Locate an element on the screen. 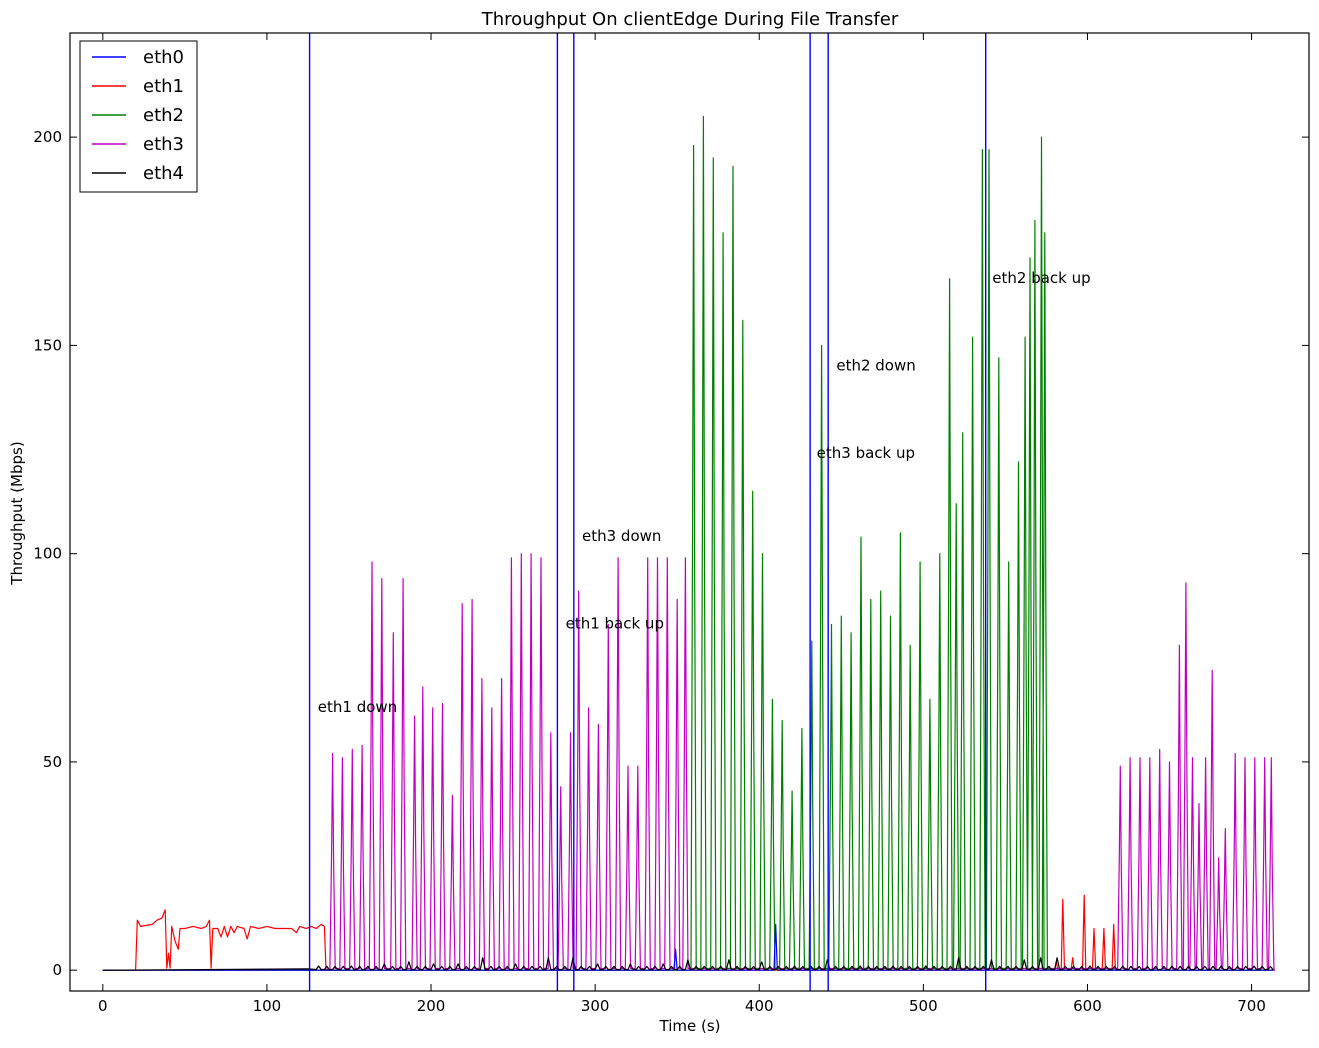  y-axis-label: Throughput (Mbps) is located at coordinates (17, 513).